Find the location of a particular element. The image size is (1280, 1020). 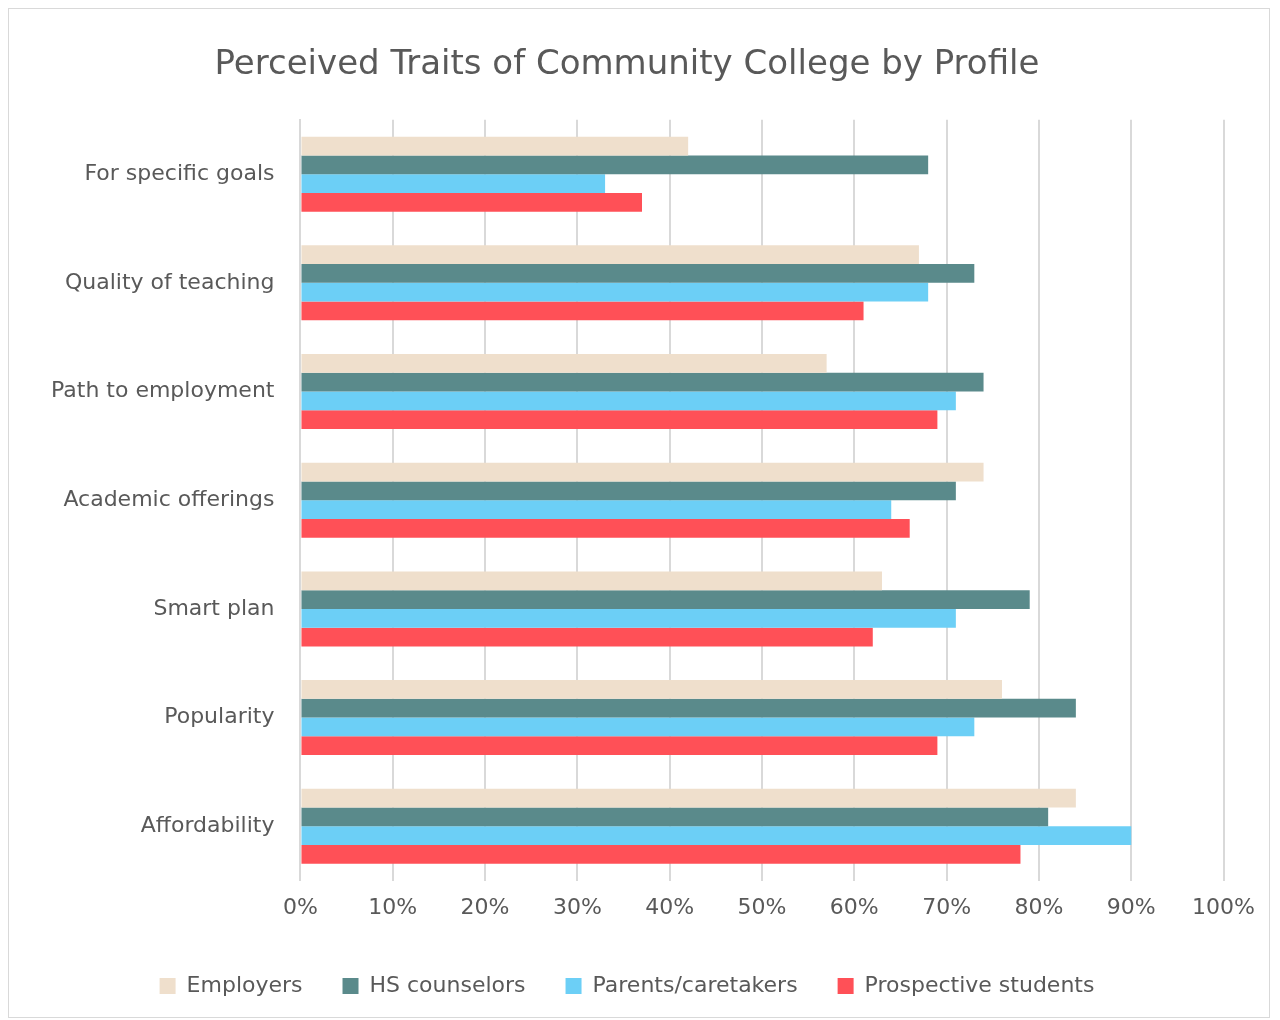

x-tick-label: 40% is located at coordinates (670, 906).